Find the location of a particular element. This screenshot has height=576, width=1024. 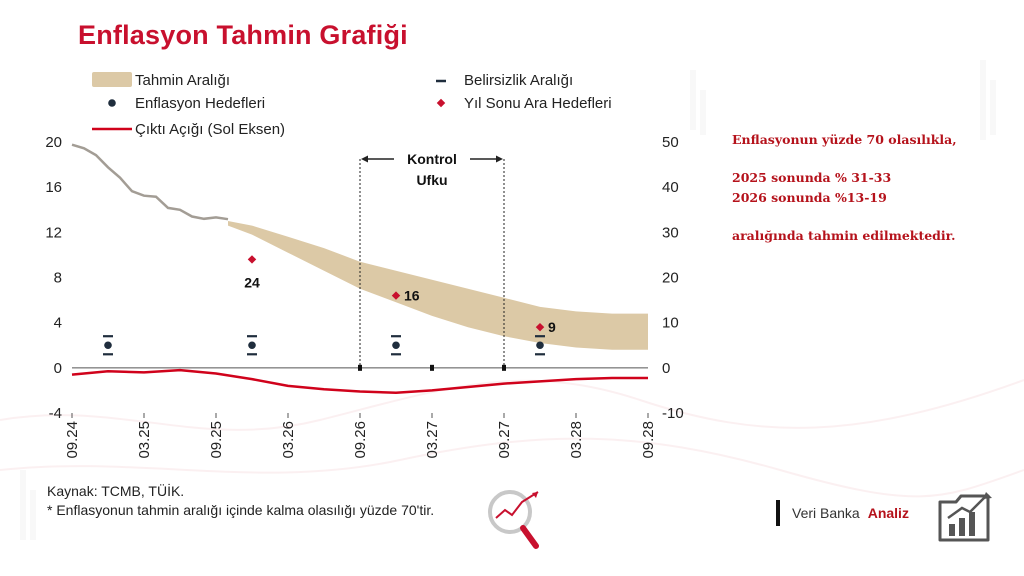

left-axis-tick: 4 is located at coordinates (58, 323).